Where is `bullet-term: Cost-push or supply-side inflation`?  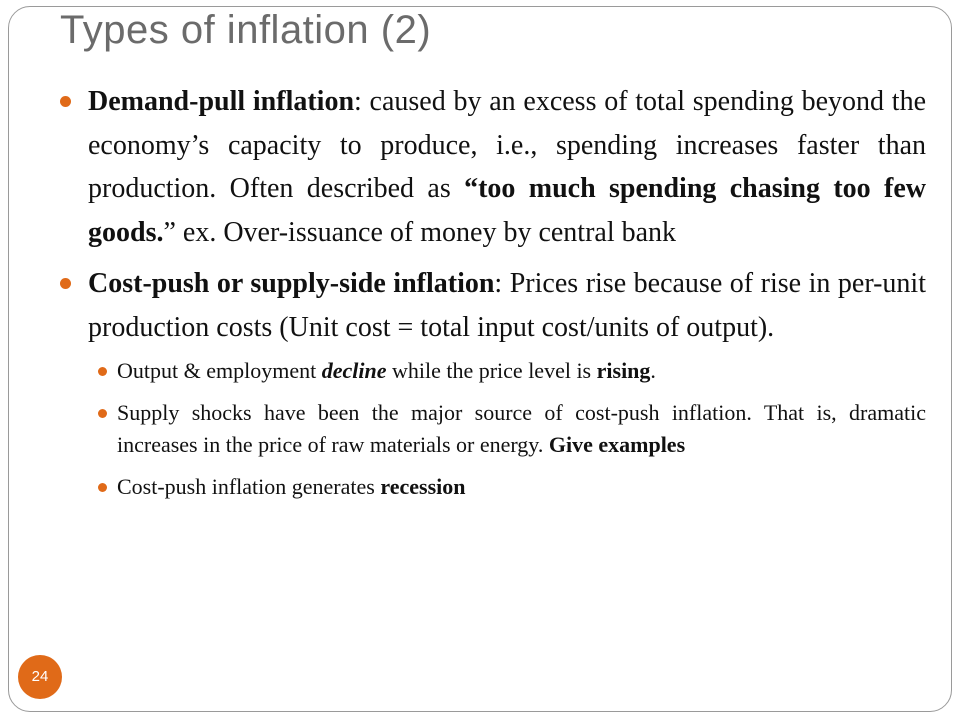 bullet-term: Cost-push or supply-side inflation is located at coordinates (291, 283).